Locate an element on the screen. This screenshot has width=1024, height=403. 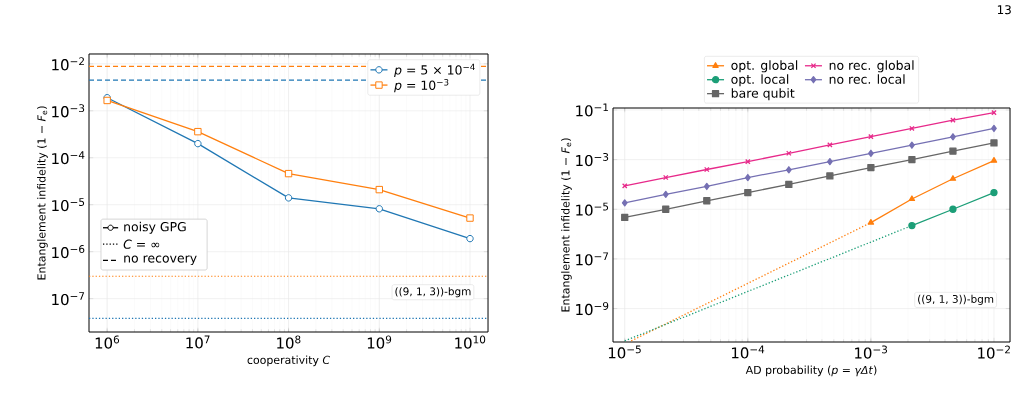
x-tick-label: 10$^{−5}$ is located at coordinates (624, 352).